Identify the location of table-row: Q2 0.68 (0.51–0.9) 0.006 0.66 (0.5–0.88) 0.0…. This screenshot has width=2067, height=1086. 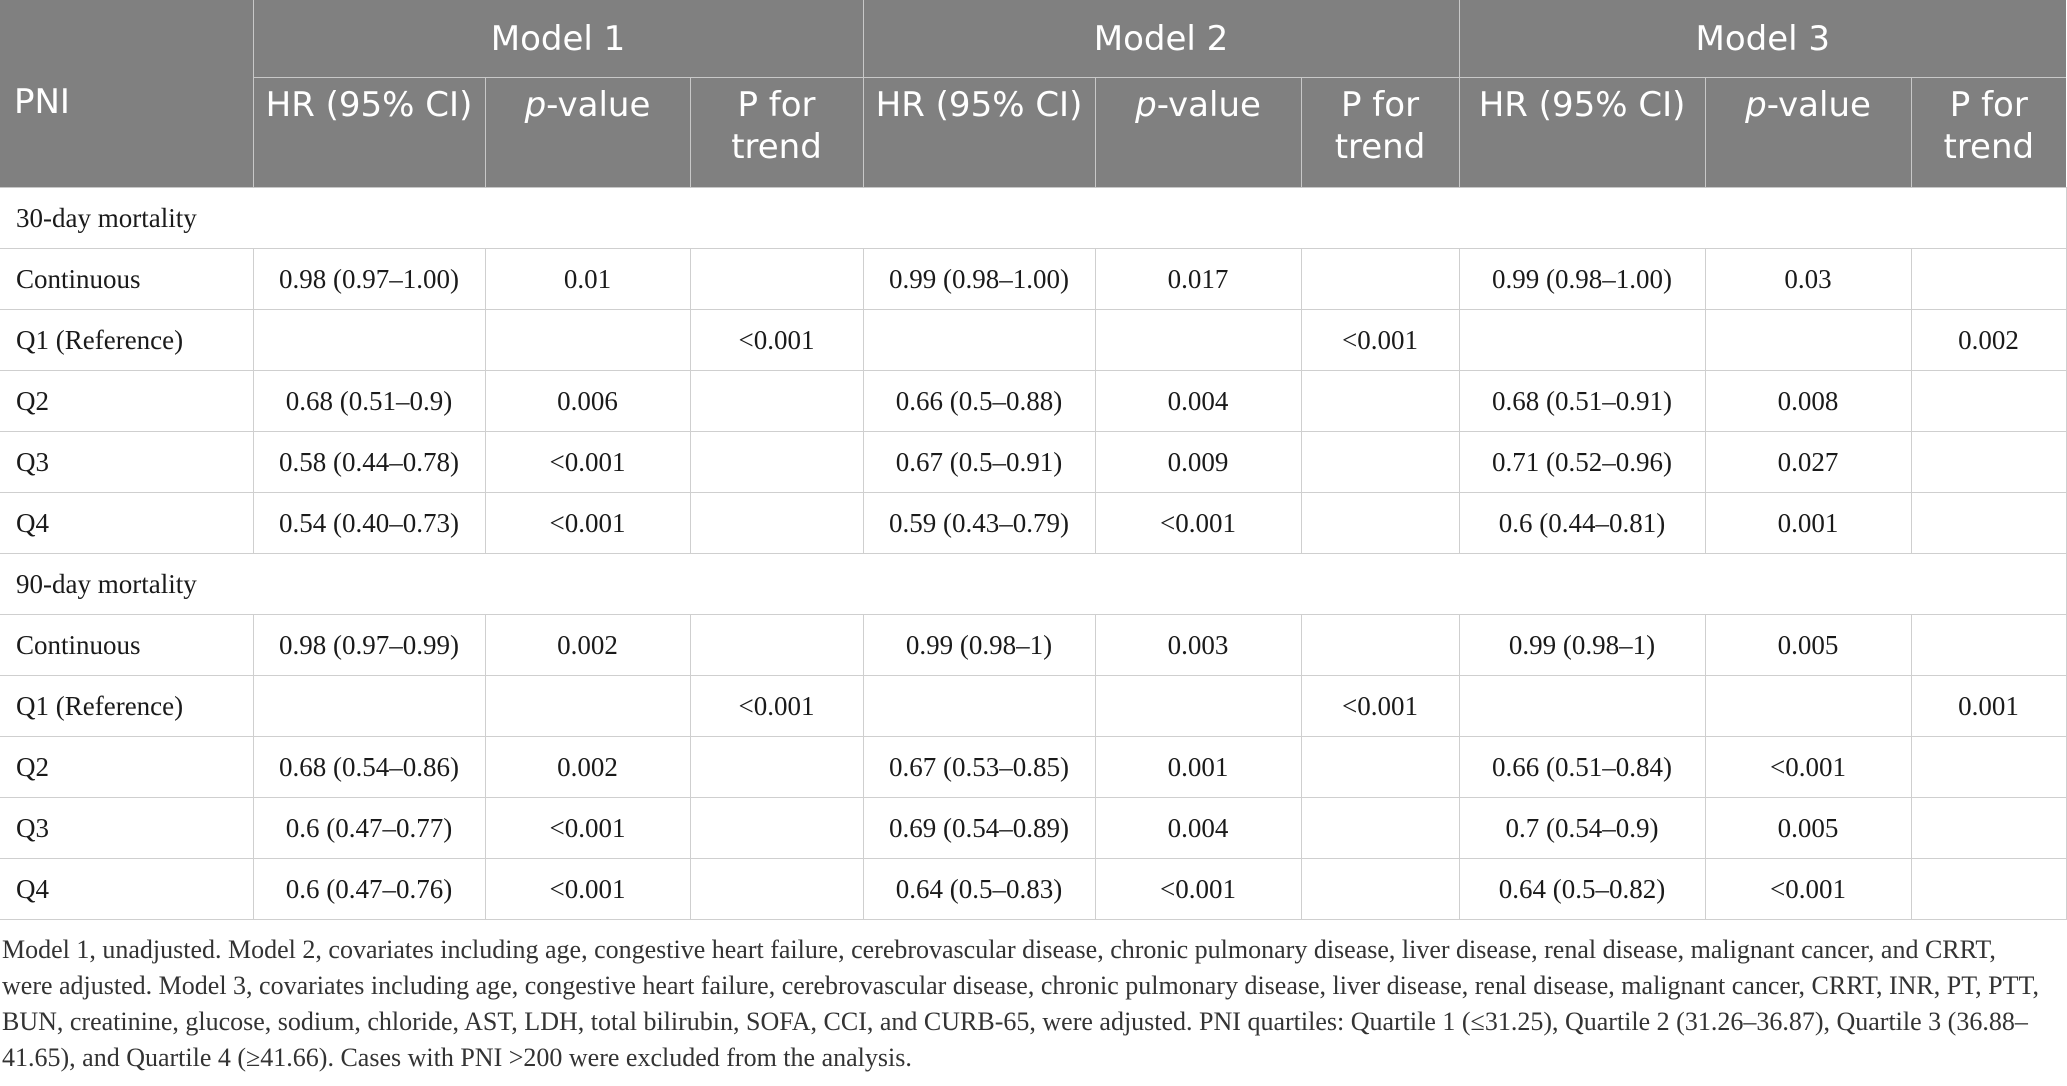
(1033, 401).